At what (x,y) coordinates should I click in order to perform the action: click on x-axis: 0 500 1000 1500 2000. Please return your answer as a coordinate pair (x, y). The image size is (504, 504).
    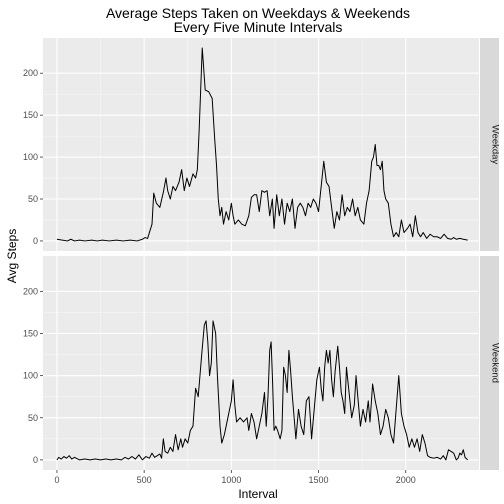
    Looking at the image, I should click on (235, 477).